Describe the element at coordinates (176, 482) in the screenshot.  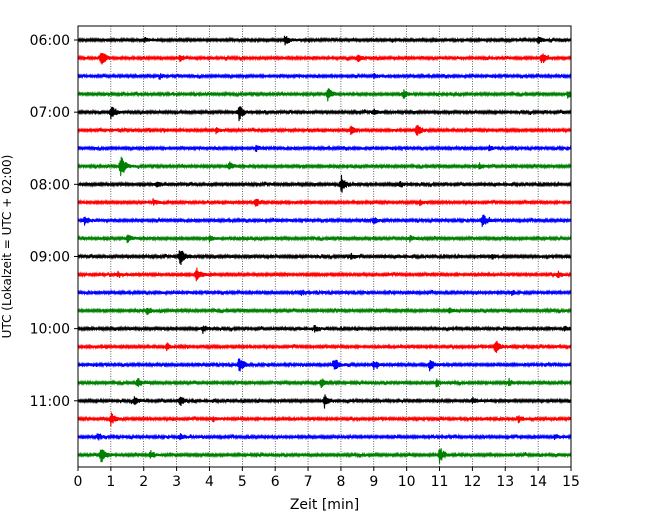
I see `x-tick-label: 3` at that location.